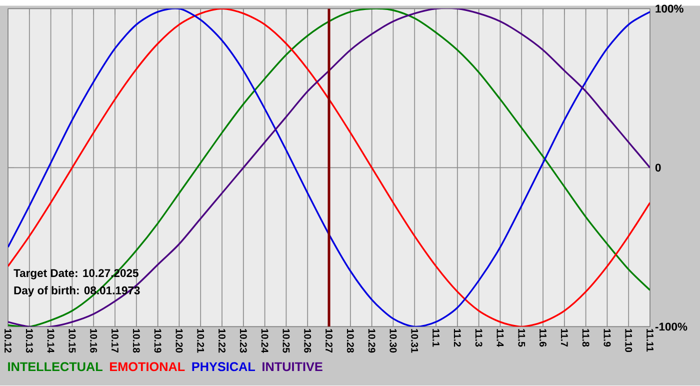  I want to click on y-tick-label: 100%, so click(670, 8).